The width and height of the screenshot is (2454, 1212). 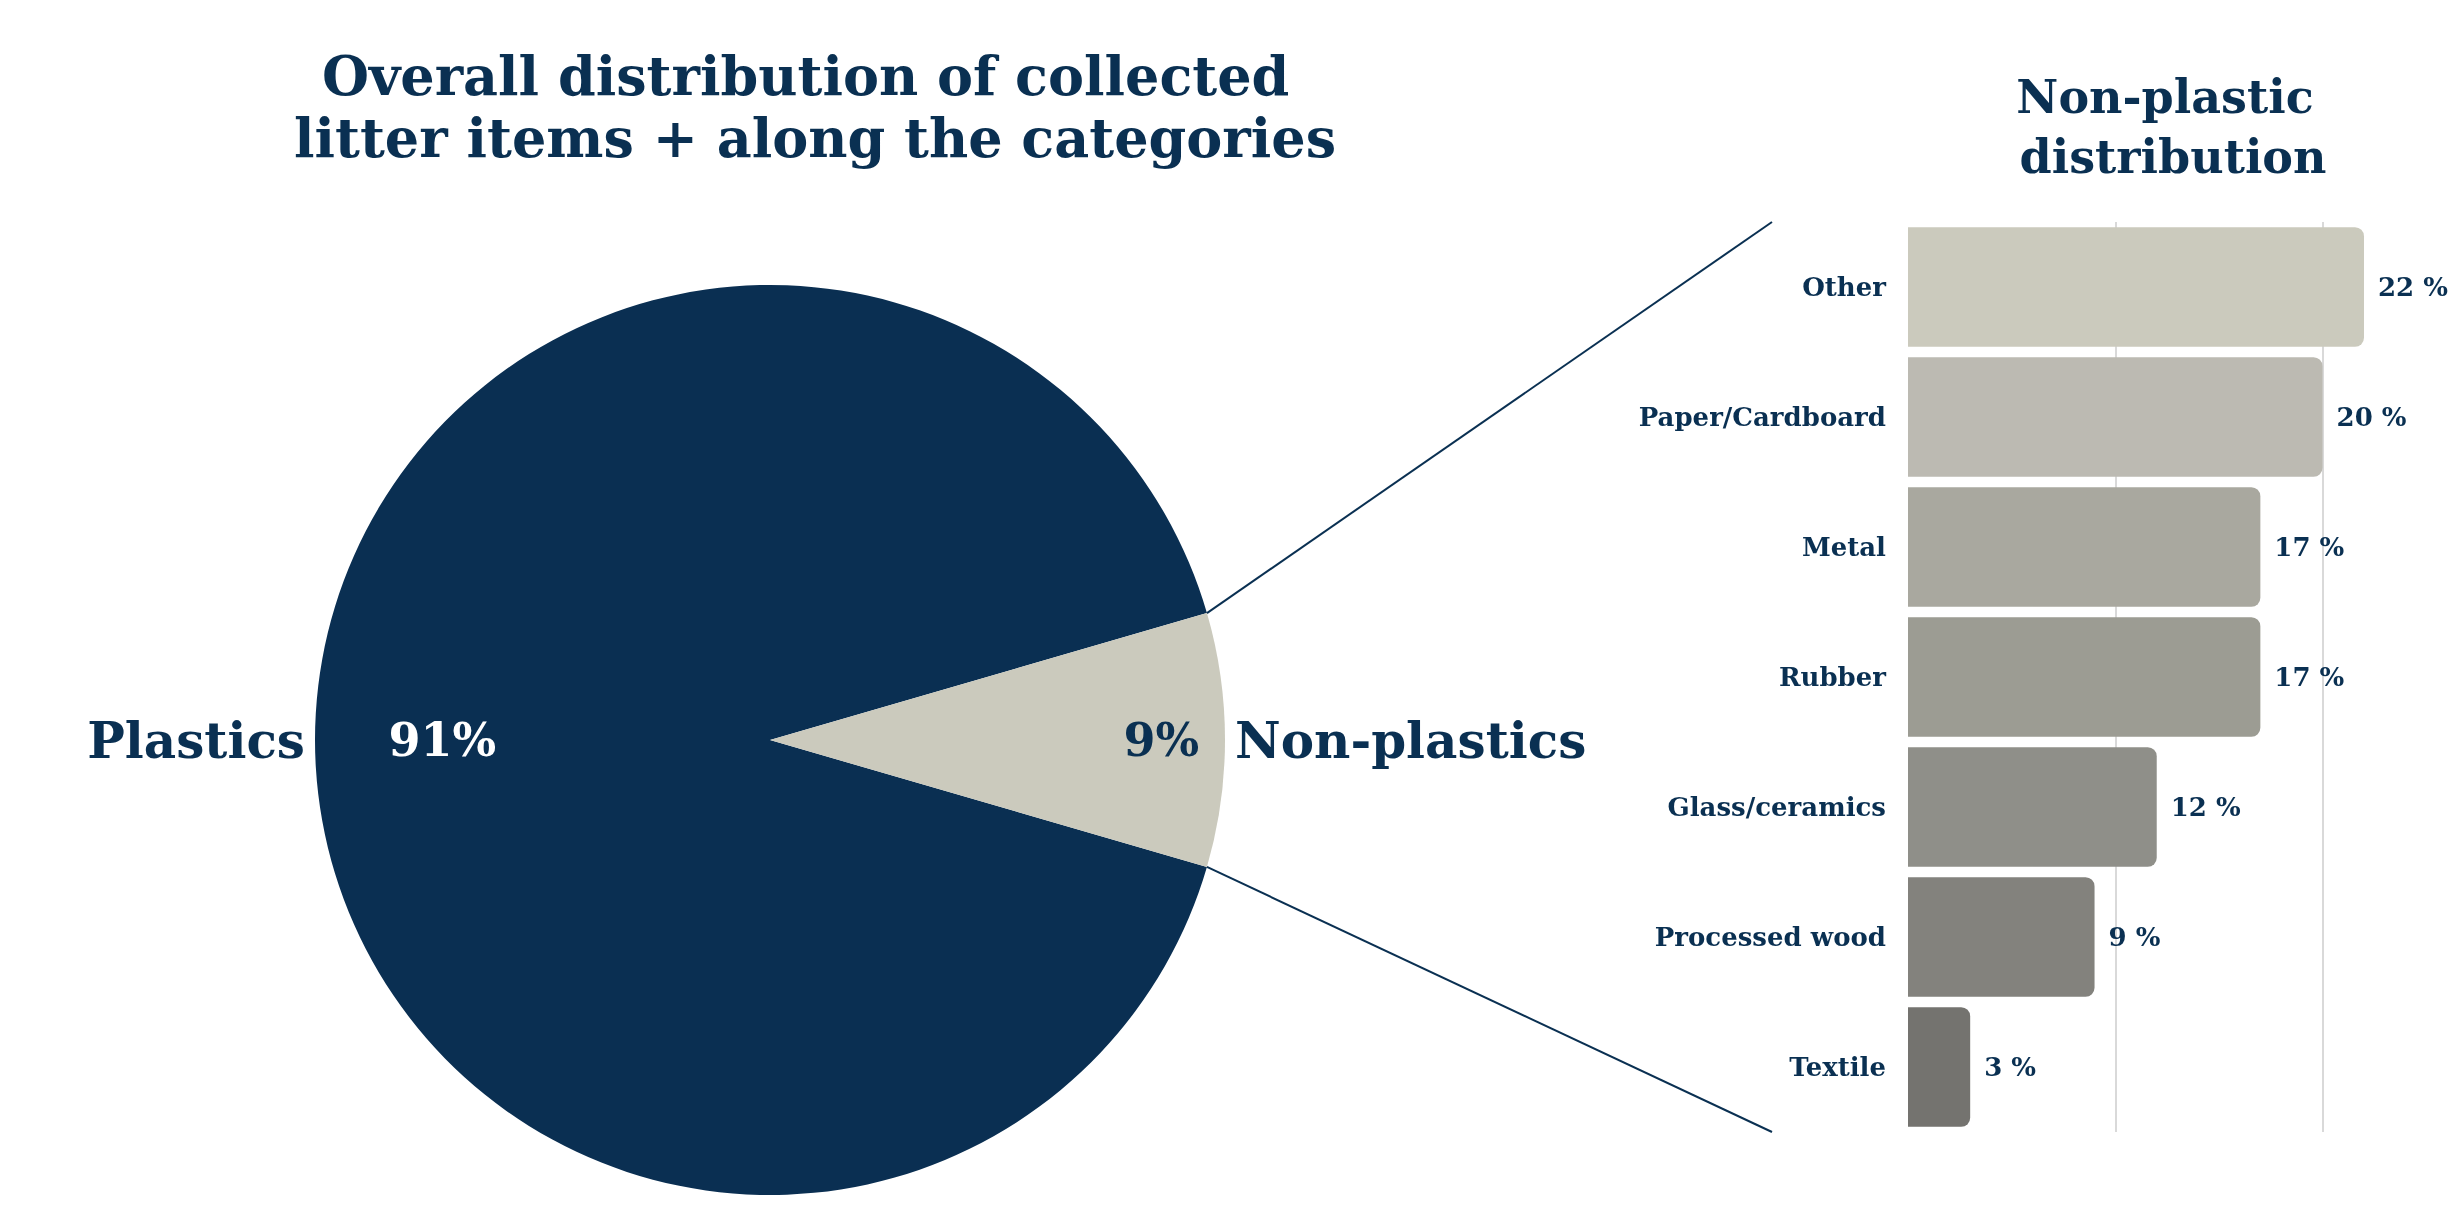 What do you see at coordinates (1837, 1067) in the screenshot?
I see `y-tick-label: Textile` at bounding box center [1837, 1067].